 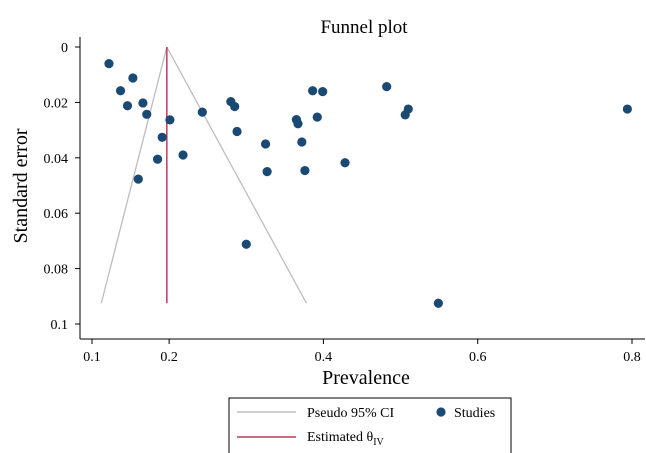 What do you see at coordinates (474, 413) in the screenshot?
I see `legend-studies-label: Studies` at bounding box center [474, 413].